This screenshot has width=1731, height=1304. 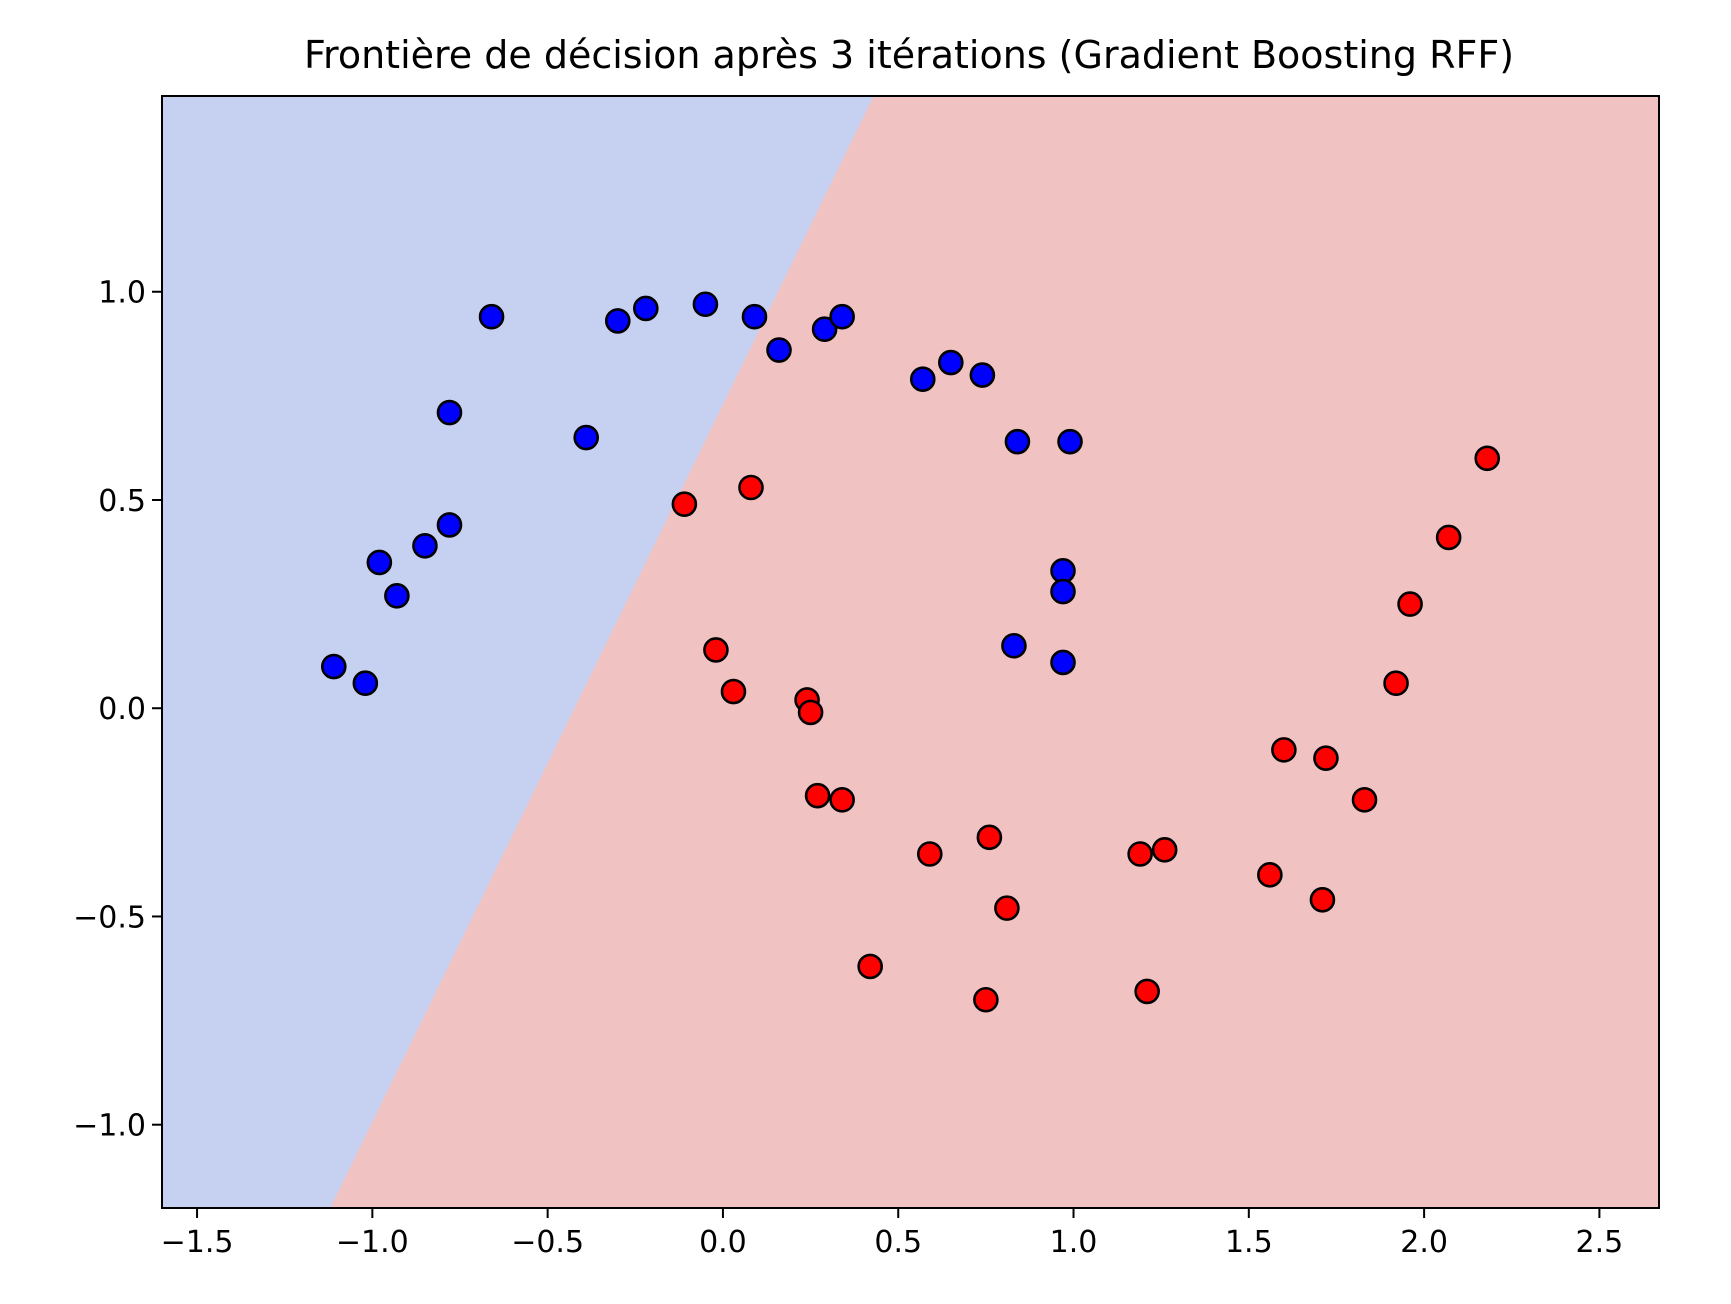 I want to click on y-tick-label-4: 1.0, so click(x=122, y=293).